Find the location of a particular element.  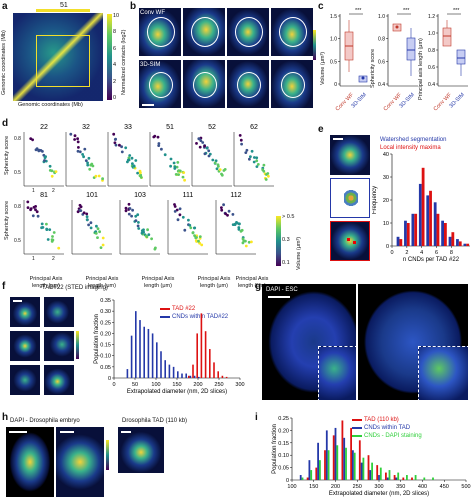

y-tick-label: 0.25 is located at coordinates (105, 323).